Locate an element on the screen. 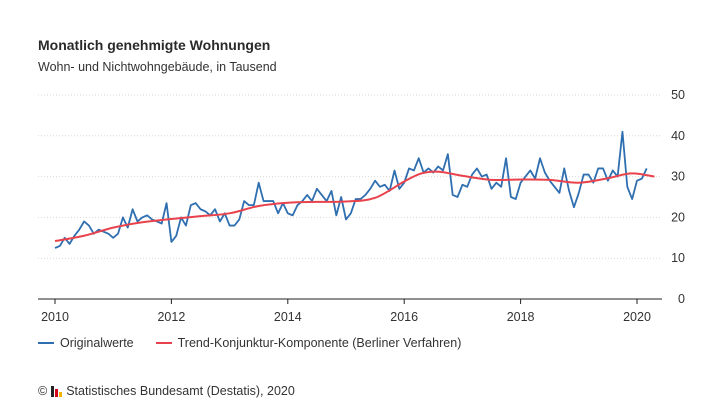  source-text: Statistisches Bundesamt (Destatis), 2020 is located at coordinates (180, 391).